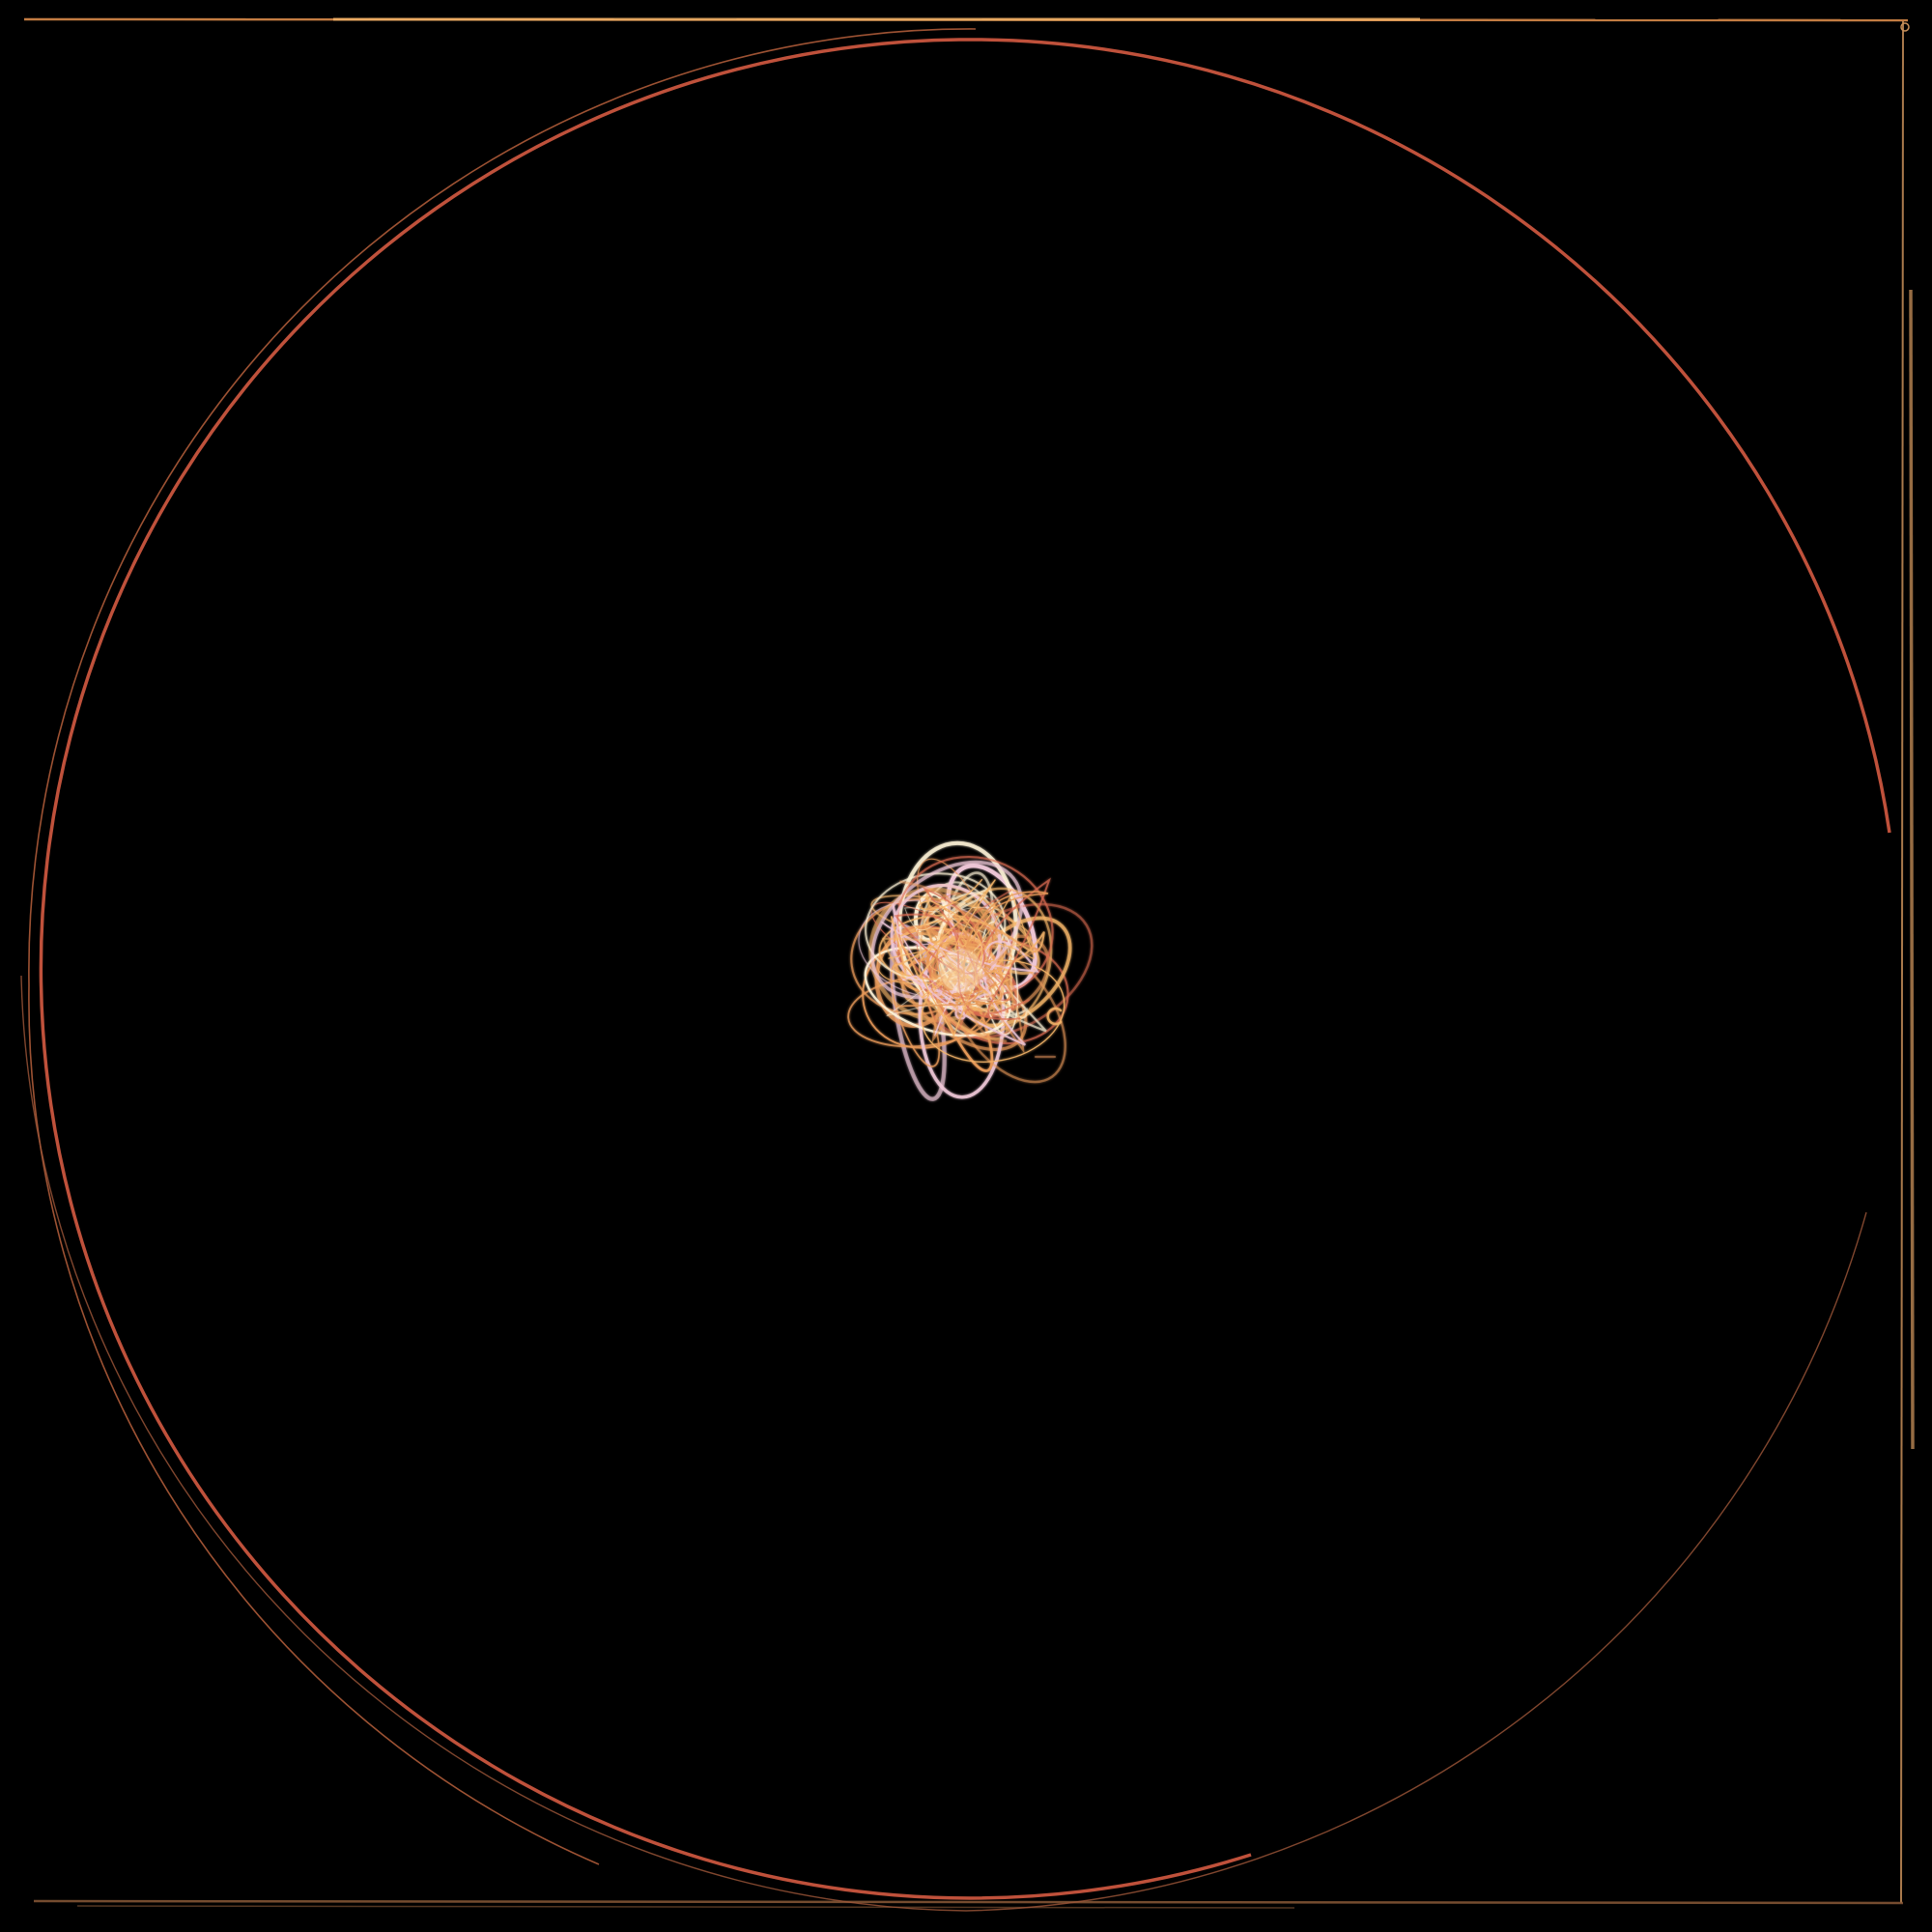 Image resolution: width=1932 pixels, height=1932 pixels. I want to click on bright-core, so click(961, 971).